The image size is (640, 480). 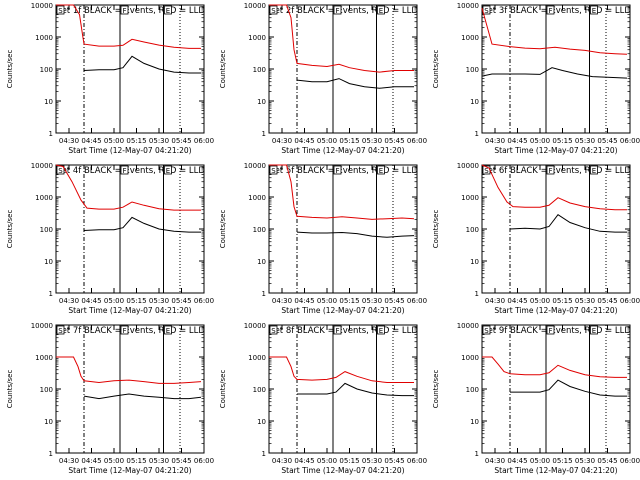 What do you see at coordinates (130, 171) in the screenshot?
I see `chart-title: Det 4f BLACK = Events, RED = LLD` at bounding box center [130, 171].